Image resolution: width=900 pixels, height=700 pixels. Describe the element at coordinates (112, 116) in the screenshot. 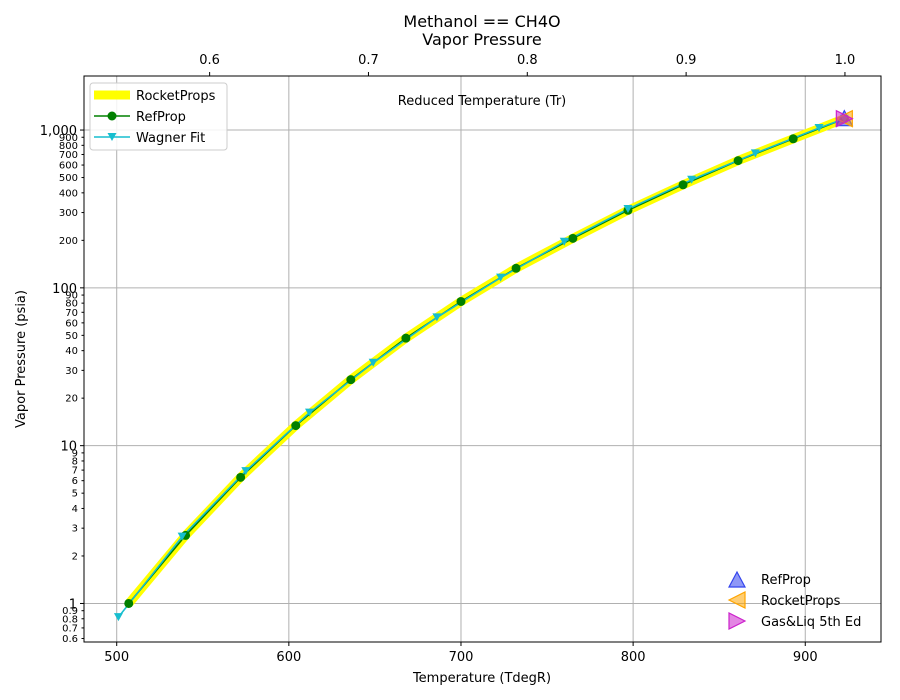

I see `legend-marker-refprop` at that location.